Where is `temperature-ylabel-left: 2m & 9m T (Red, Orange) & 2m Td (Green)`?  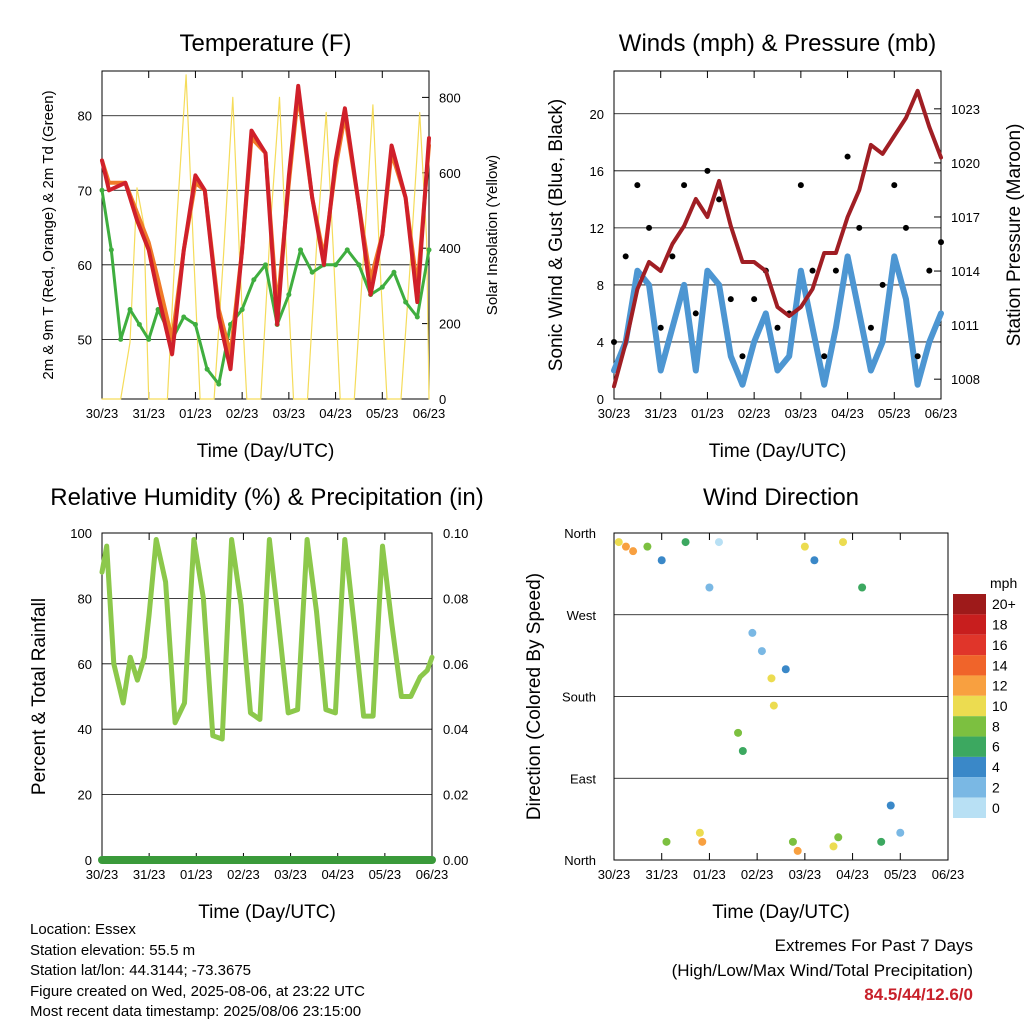 temperature-ylabel-left: 2m & 9m T (Red, Orange) & 2m Td (Green) is located at coordinates (48, 234).